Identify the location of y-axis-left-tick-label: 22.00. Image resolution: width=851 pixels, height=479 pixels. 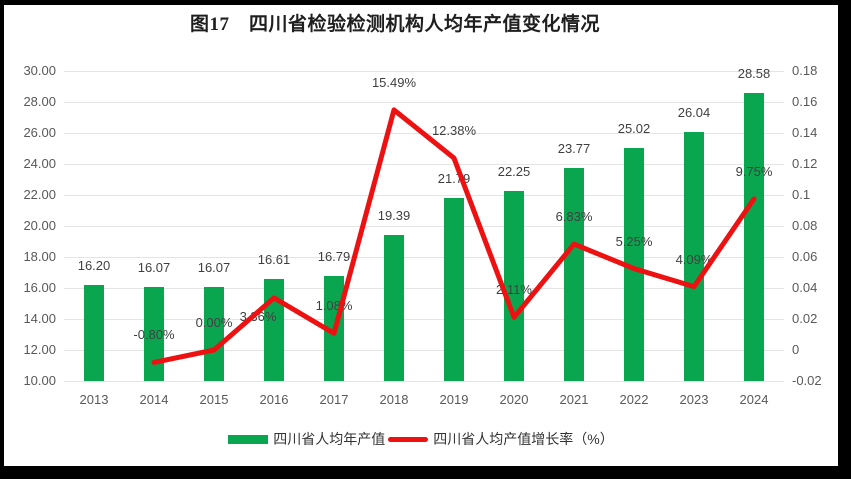
(39, 194).